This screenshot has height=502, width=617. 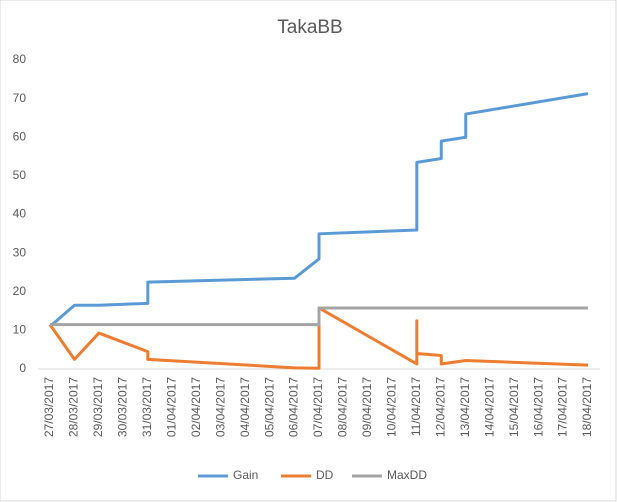 What do you see at coordinates (587, 407) in the screenshot?
I see `x-tick-label: 18/04/2017` at bounding box center [587, 407].